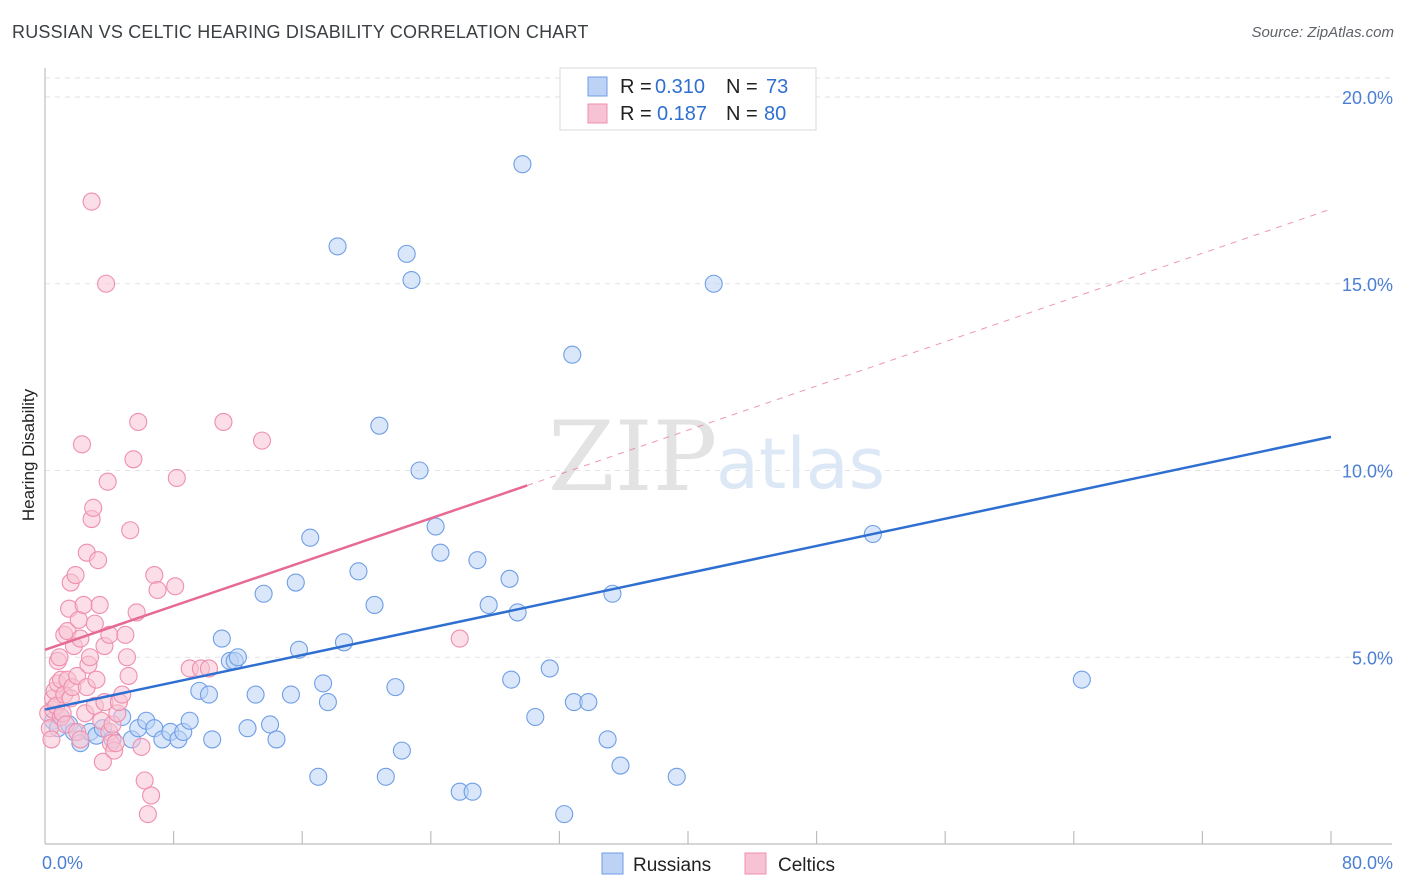 The image size is (1406, 892). Describe the element at coordinates (800, 464) in the screenshot. I see `watermark-atlas: atlas` at that location.